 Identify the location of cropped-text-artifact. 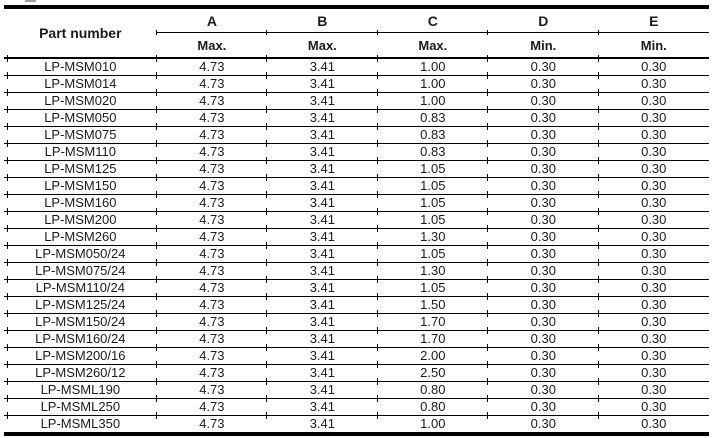
(30, 1).